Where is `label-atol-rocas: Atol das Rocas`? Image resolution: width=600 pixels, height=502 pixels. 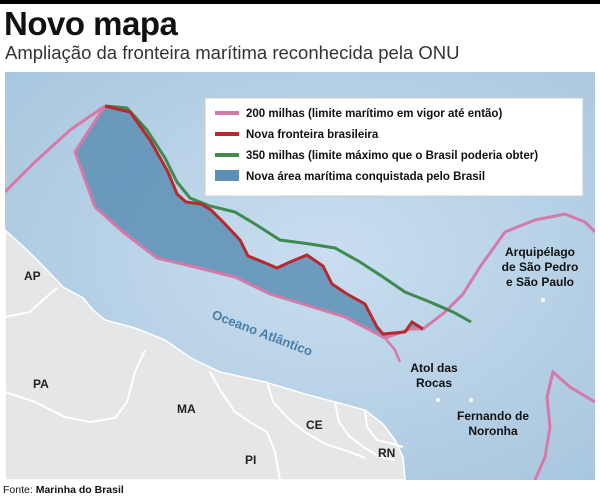
label-atol-rocas: Atol das Rocas is located at coordinates (434, 375).